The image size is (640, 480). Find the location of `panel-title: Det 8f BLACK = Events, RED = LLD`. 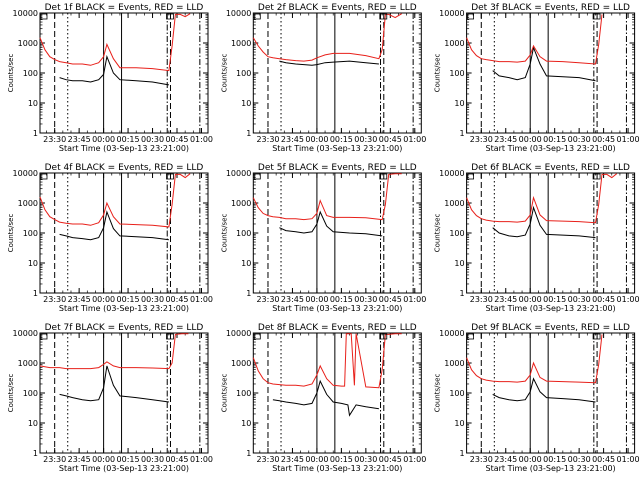

panel-title: Det 8f BLACK = Events, RED = LLD is located at coordinates (337, 328).